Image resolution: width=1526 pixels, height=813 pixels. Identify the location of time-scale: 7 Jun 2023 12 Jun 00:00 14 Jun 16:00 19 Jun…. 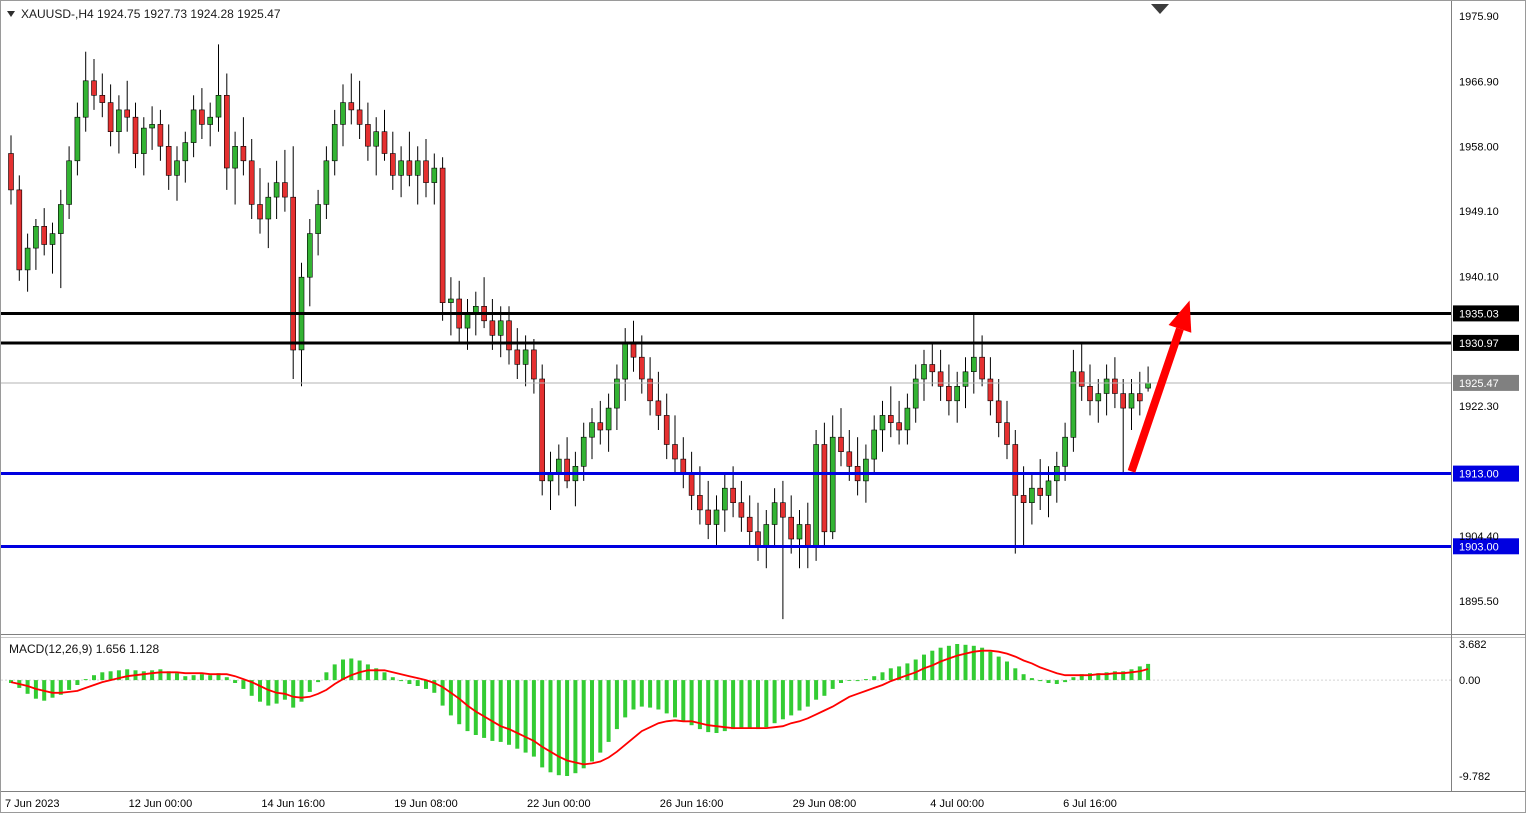
(561, 804).